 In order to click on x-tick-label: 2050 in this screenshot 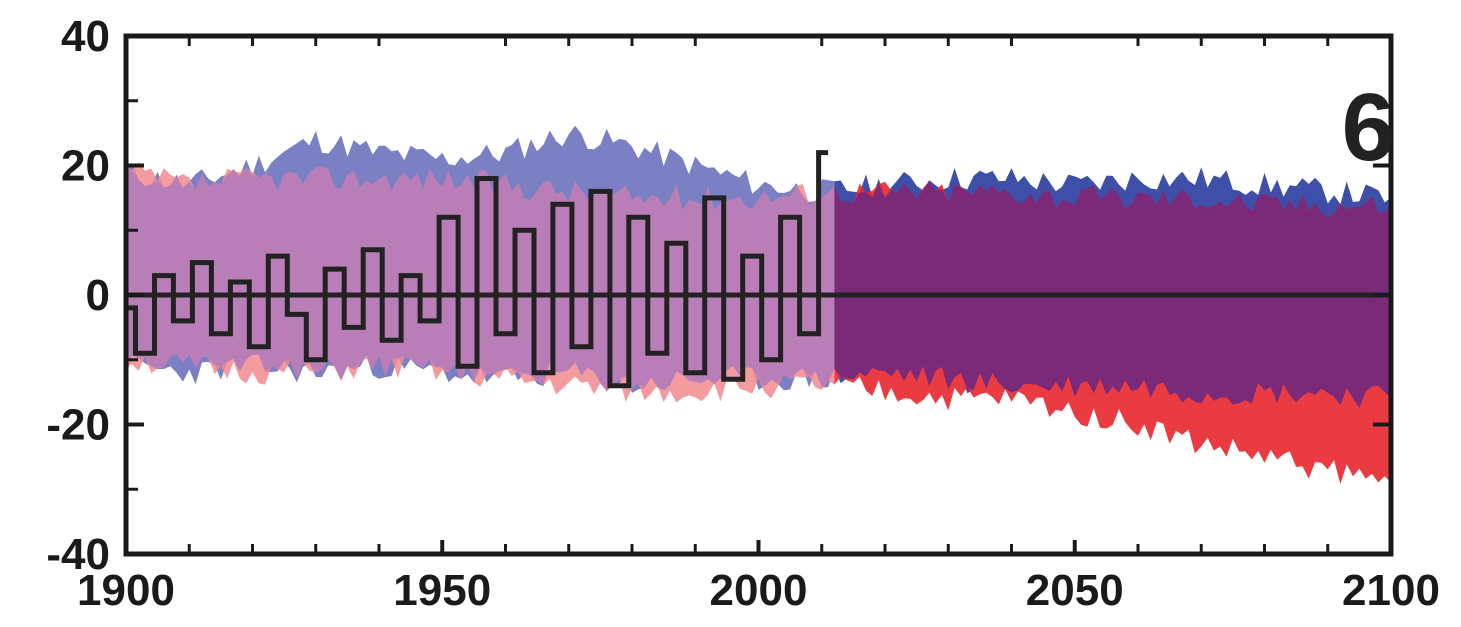, I will do `click(1075, 590)`.